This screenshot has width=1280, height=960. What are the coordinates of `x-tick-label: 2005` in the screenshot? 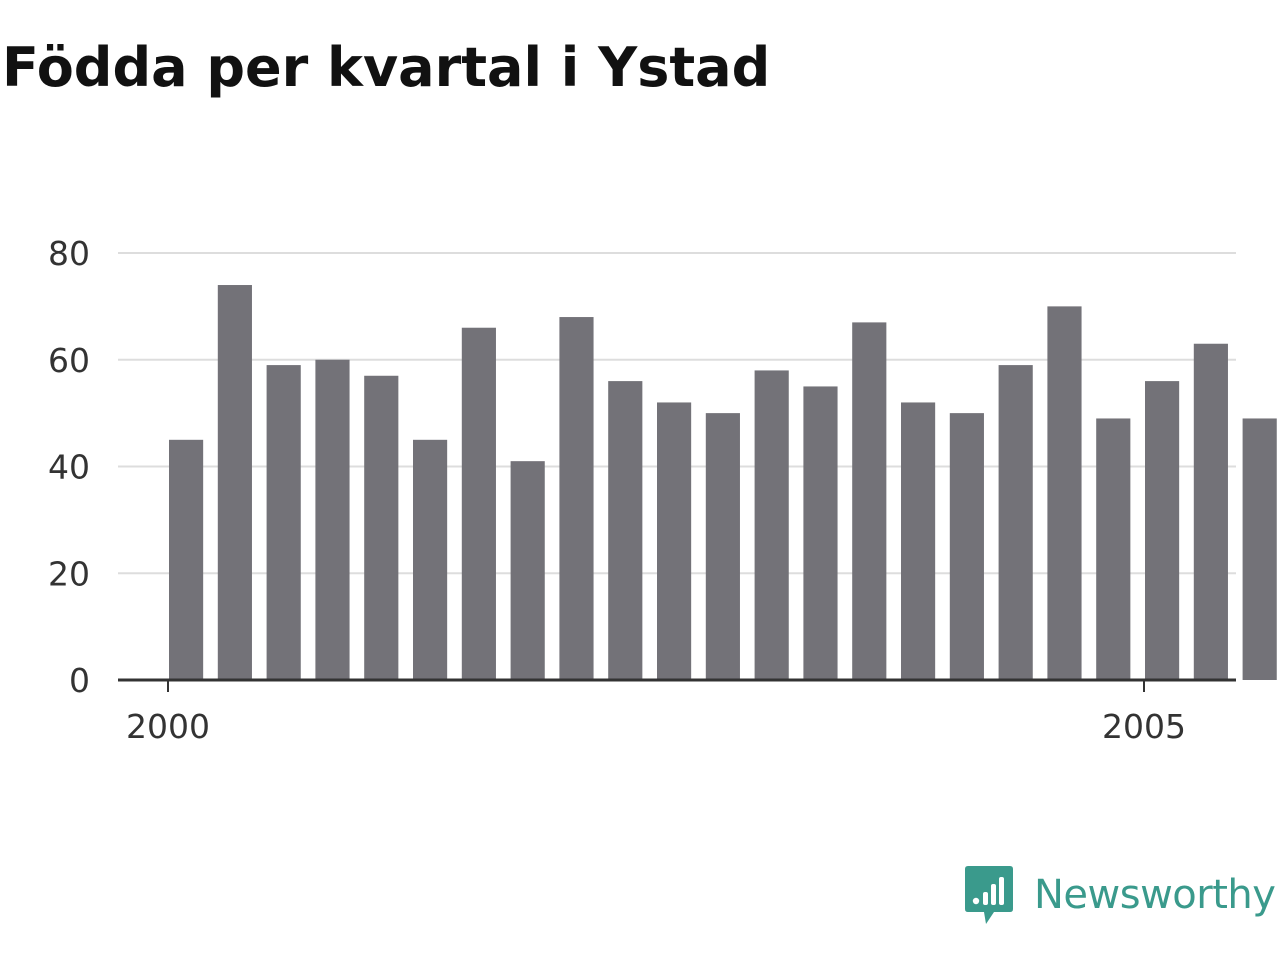 It's located at (1144, 726).